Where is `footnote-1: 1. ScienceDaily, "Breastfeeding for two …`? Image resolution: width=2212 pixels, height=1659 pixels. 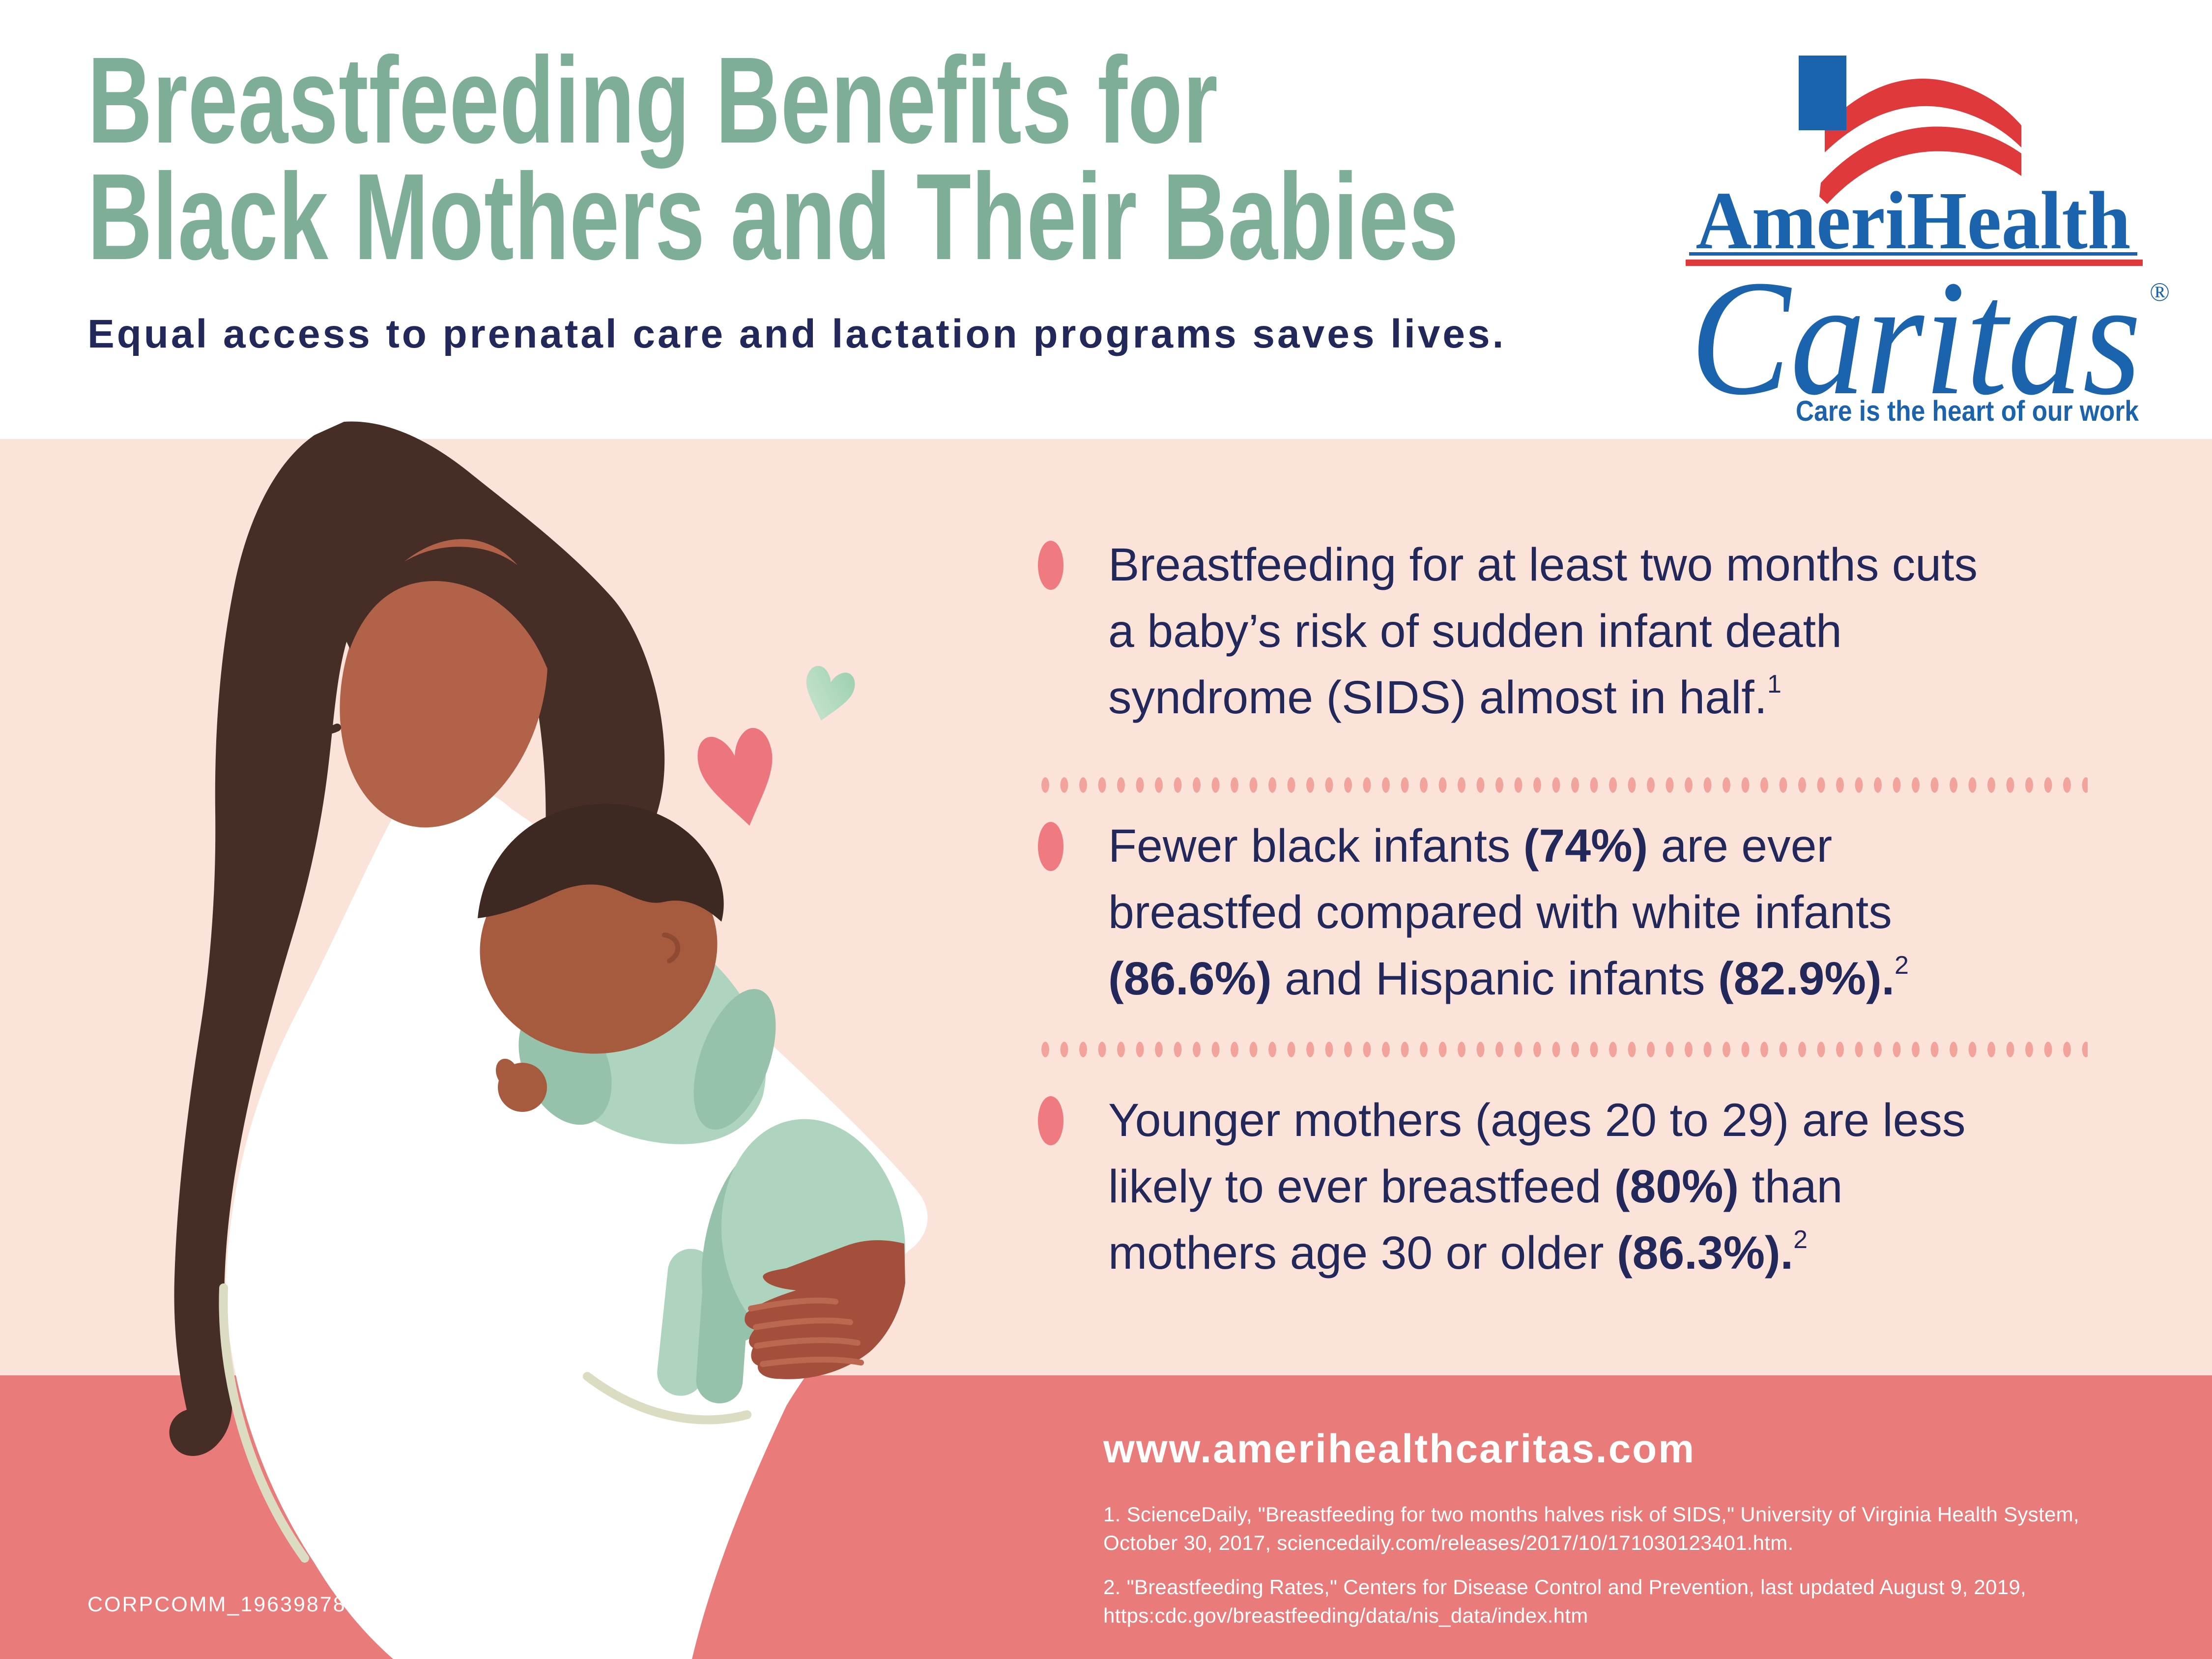
footnote-1: 1. ScienceDaily, "Breastfeeding for two … is located at coordinates (1591, 1528).